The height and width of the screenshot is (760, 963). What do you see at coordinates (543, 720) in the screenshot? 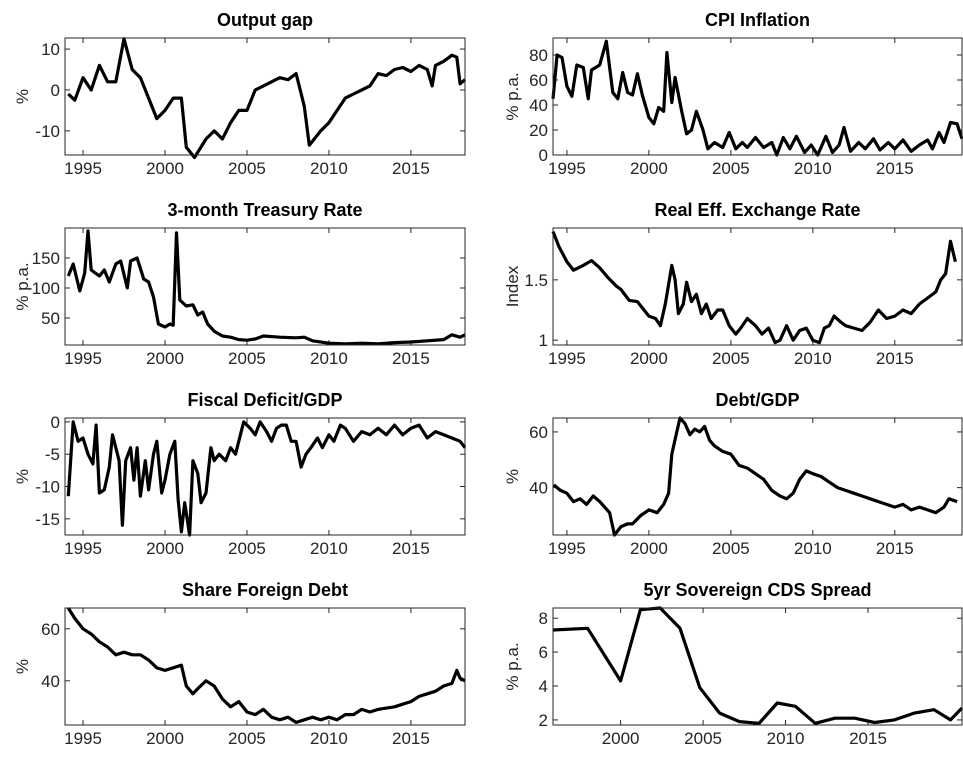
I see `y-tick-label: 2` at bounding box center [543, 720].